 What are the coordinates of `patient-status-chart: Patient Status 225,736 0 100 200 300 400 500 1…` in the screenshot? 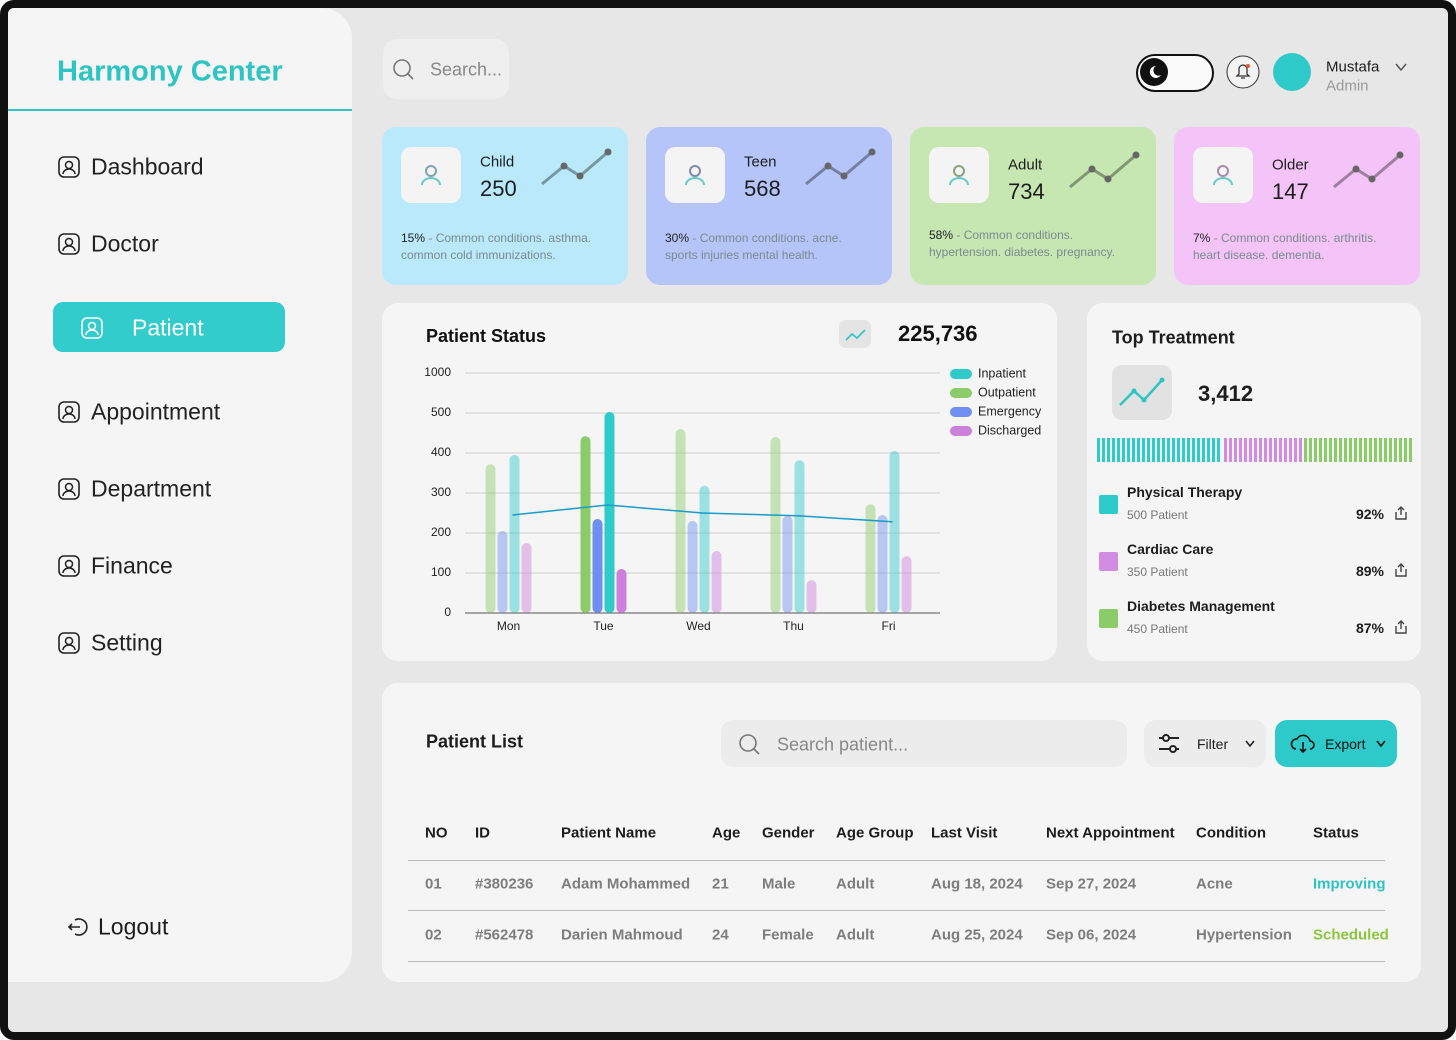 It's located at (733, 476).